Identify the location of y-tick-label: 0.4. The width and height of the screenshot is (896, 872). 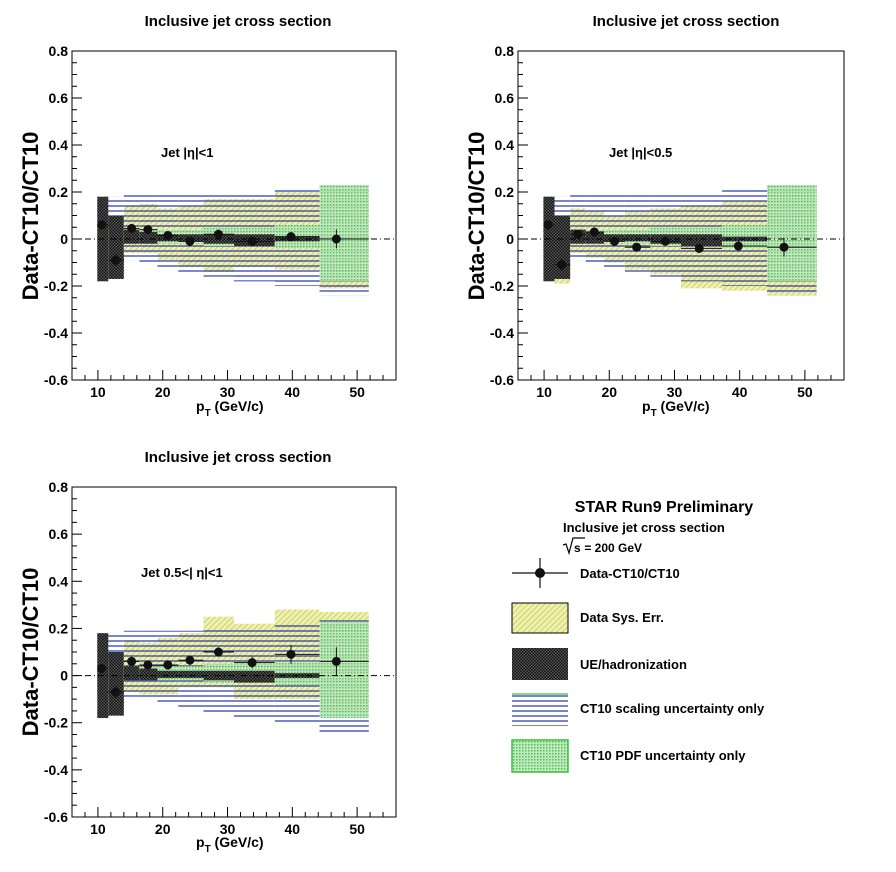
(505, 145).